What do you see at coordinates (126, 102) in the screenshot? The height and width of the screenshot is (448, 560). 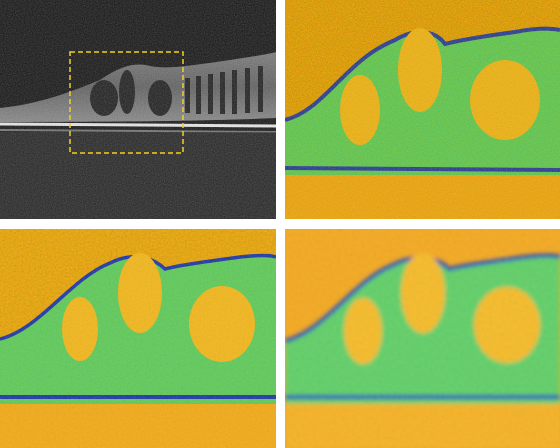 I see `roi-box` at bounding box center [126, 102].